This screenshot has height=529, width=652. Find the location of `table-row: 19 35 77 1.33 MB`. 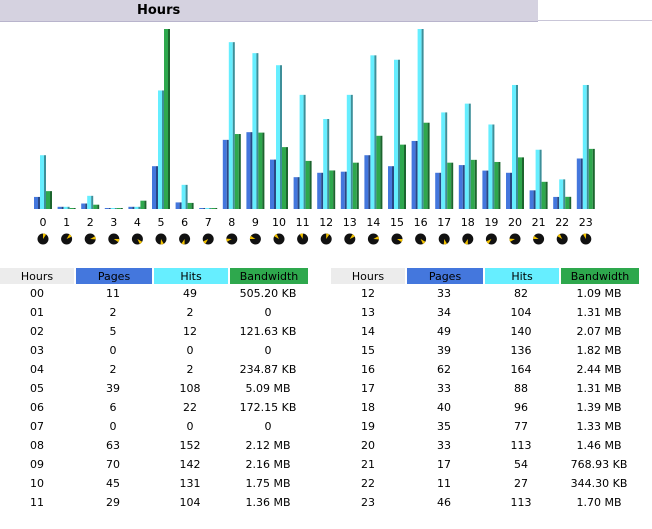

table-row: 19 35 77 1.33 MB is located at coordinates (485, 426).